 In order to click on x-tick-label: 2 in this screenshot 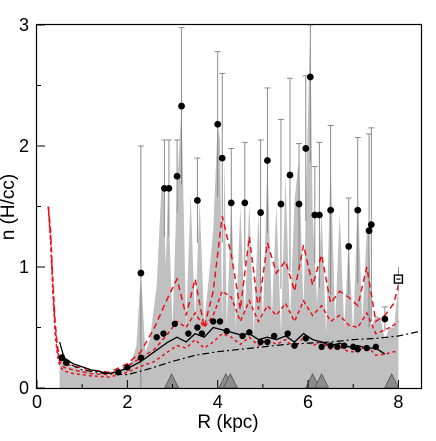, I will do `click(127, 402)`.